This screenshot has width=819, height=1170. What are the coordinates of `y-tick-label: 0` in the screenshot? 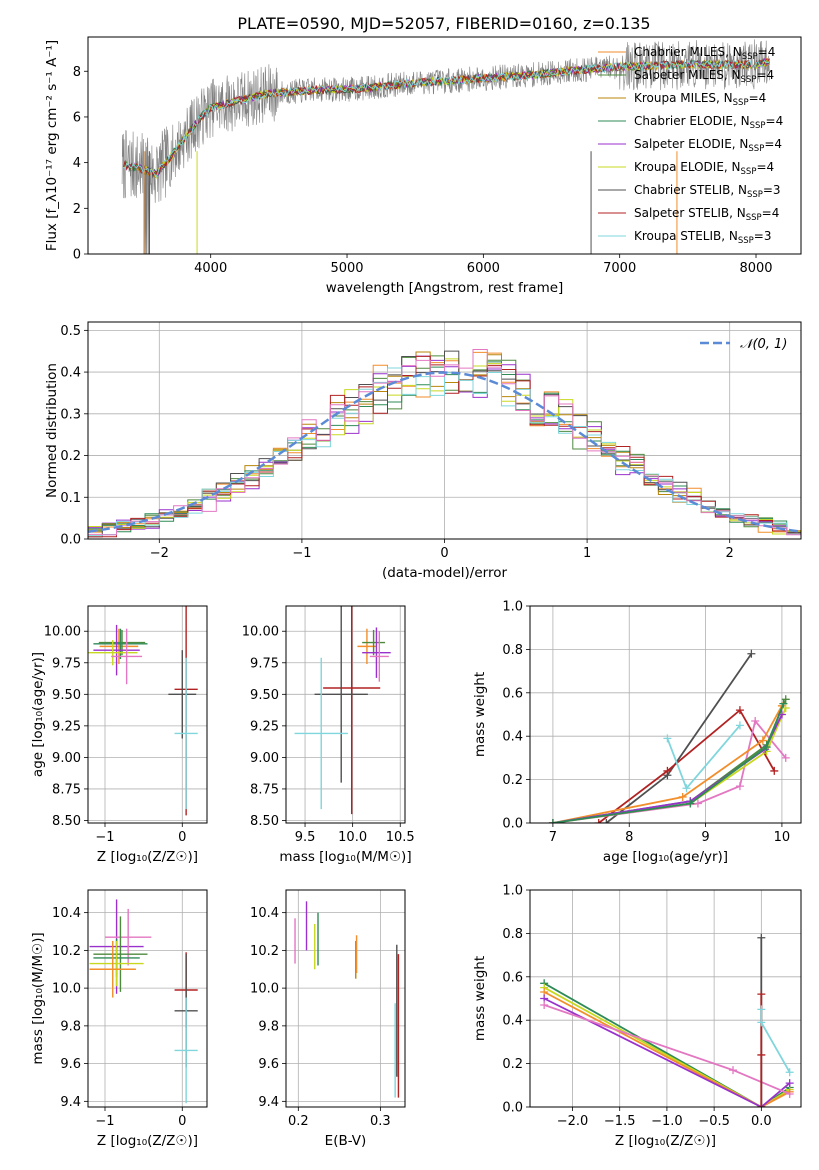 It's located at (77, 255).